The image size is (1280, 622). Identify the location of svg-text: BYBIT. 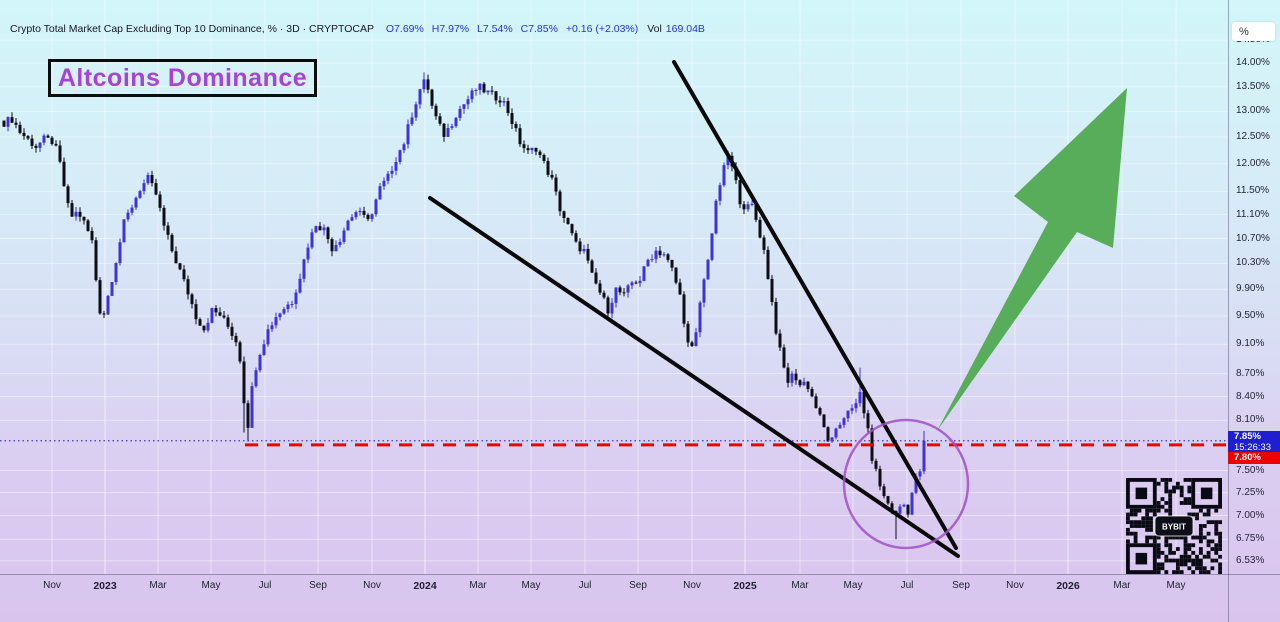
(1174, 527).